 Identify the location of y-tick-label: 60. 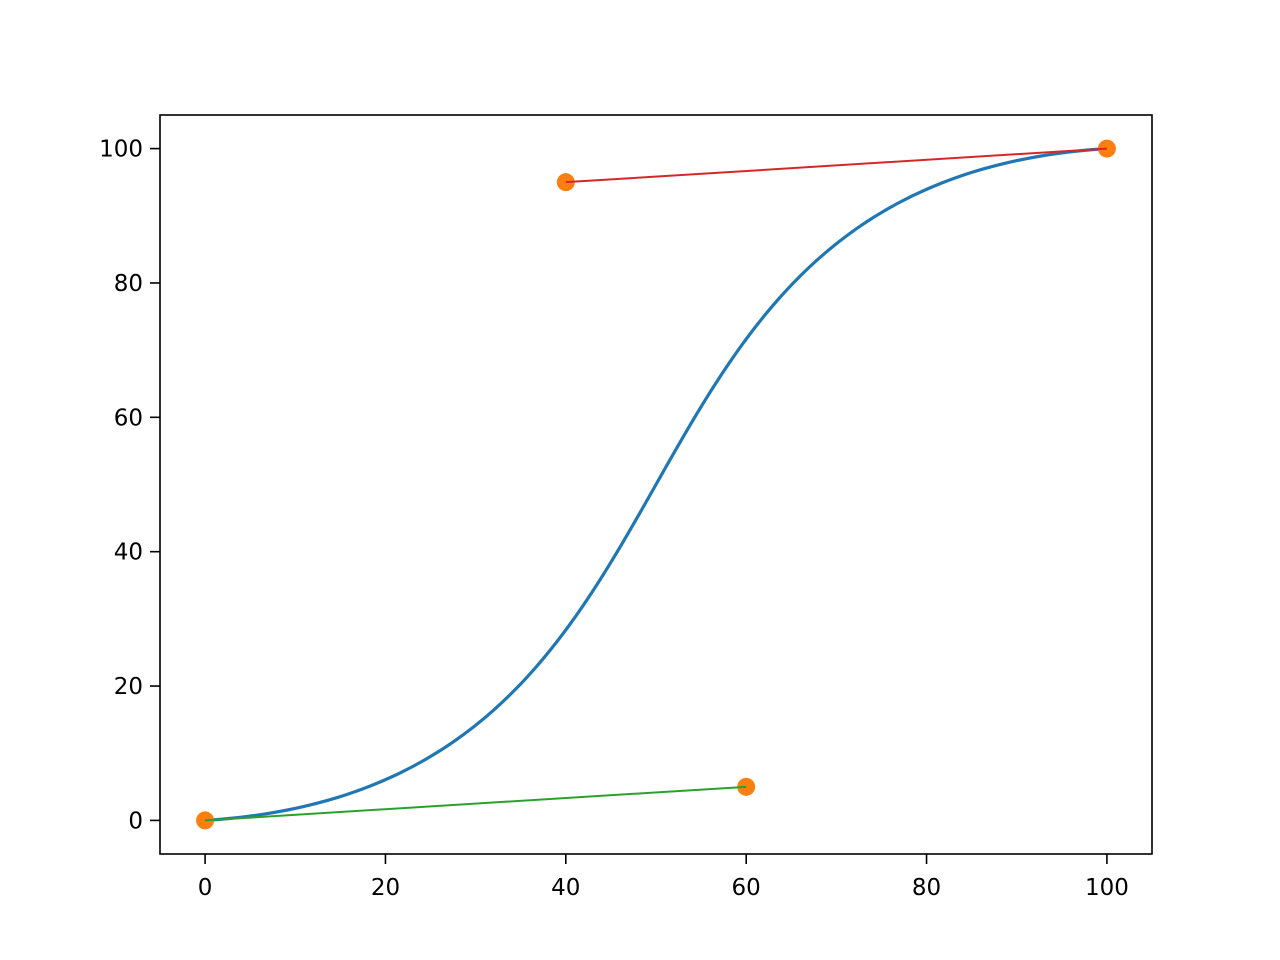
(128, 418).